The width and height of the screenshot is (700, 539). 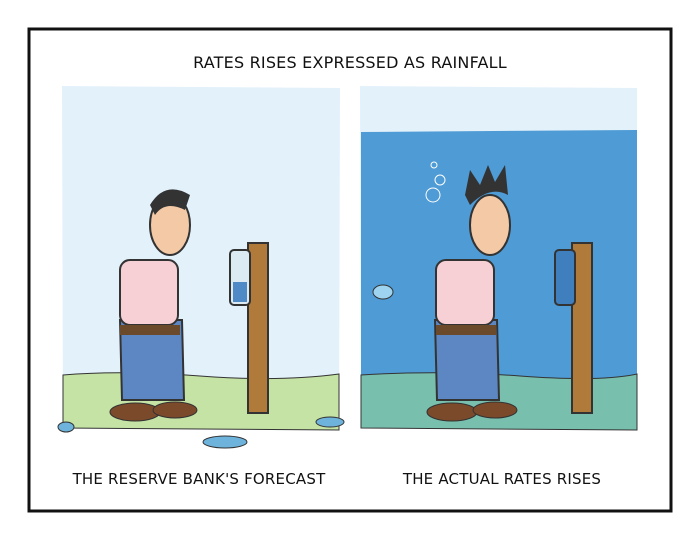 What do you see at coordinates (561, 437) in the screenshot?
I see `watermark: © inkcinct.com.au` at bounding box center [561, 437].